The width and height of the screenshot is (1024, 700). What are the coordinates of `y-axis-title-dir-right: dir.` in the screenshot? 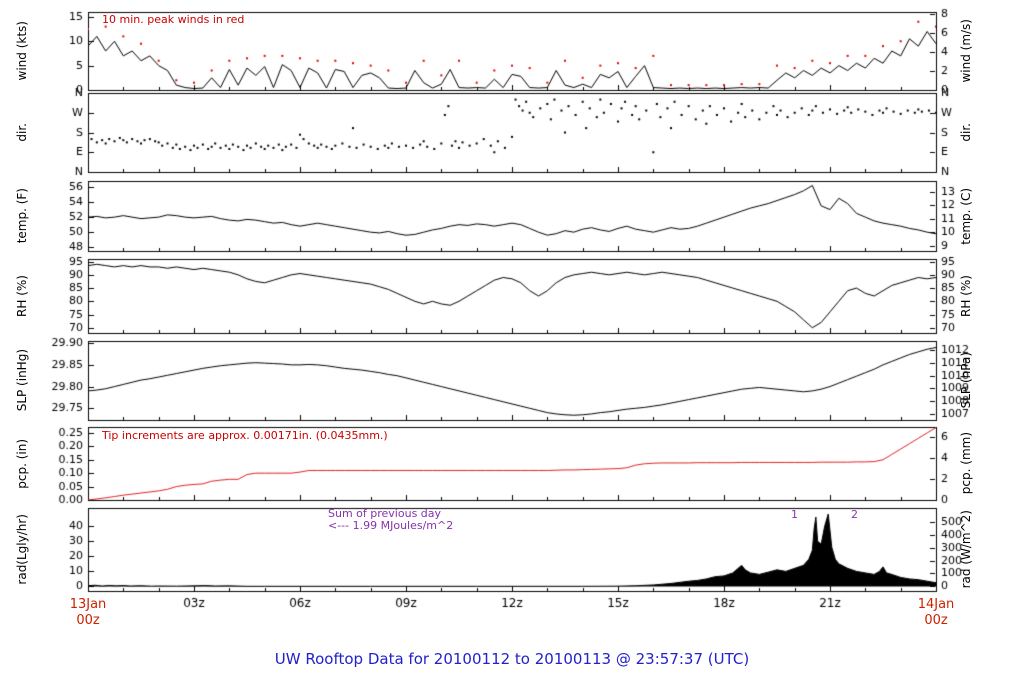 It's located at (966, 132).